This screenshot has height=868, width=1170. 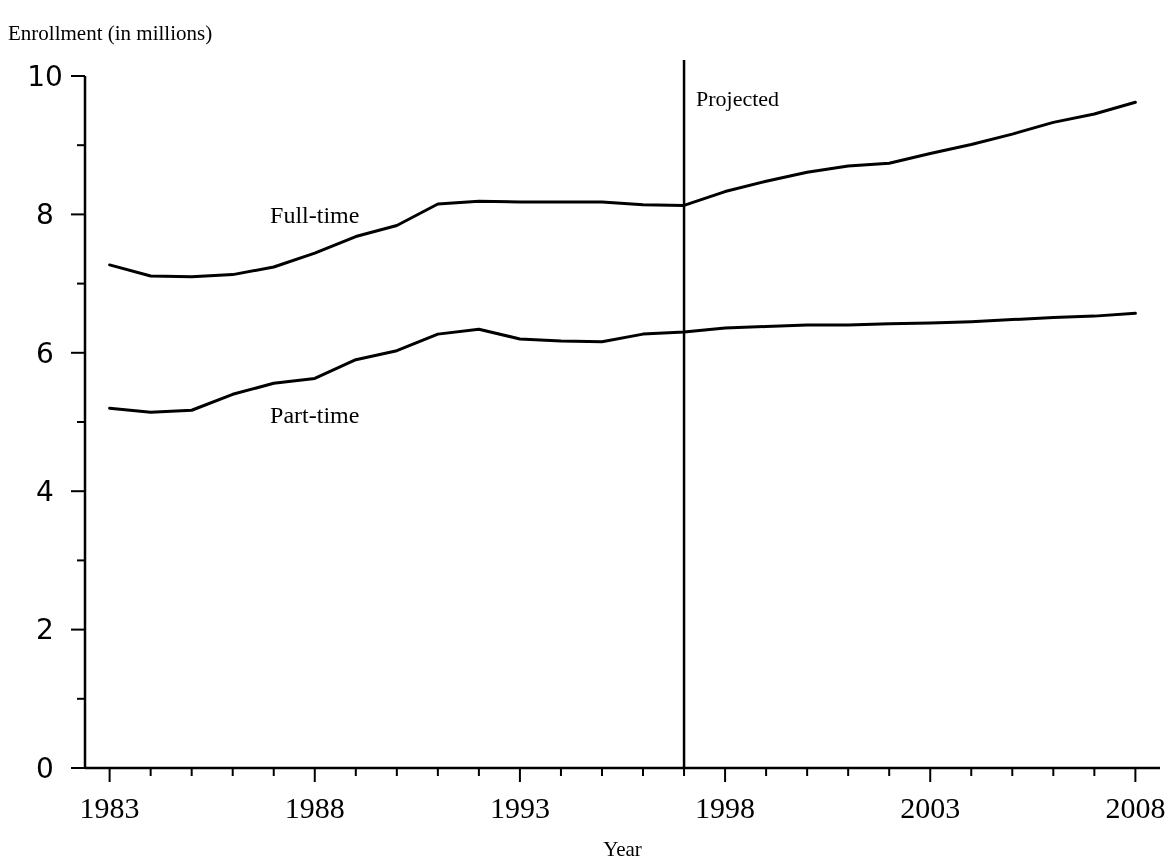 I want to click on y-tick-label: 4, so click(x=45, y=491).